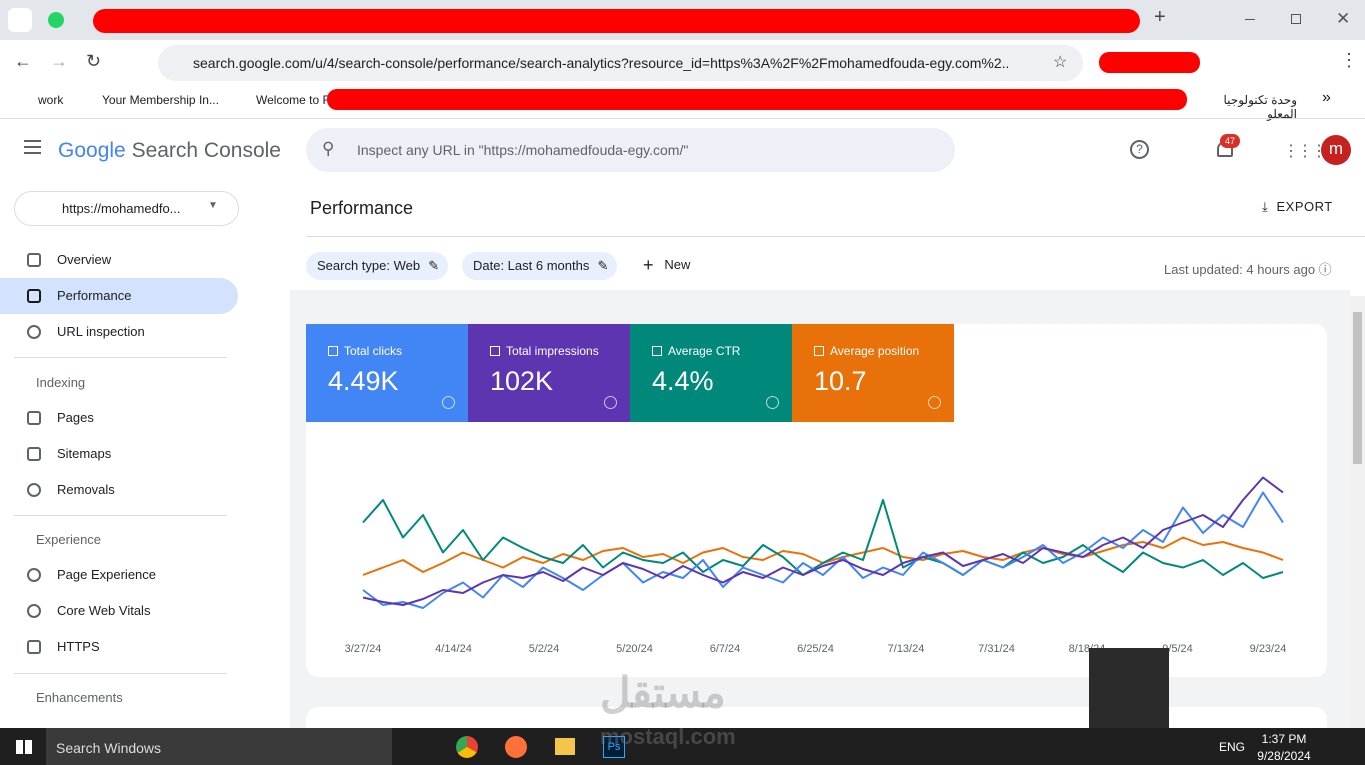 This screenshot has height=765, width=1365. I want to click on page-title: Performance, so click(362, 208).